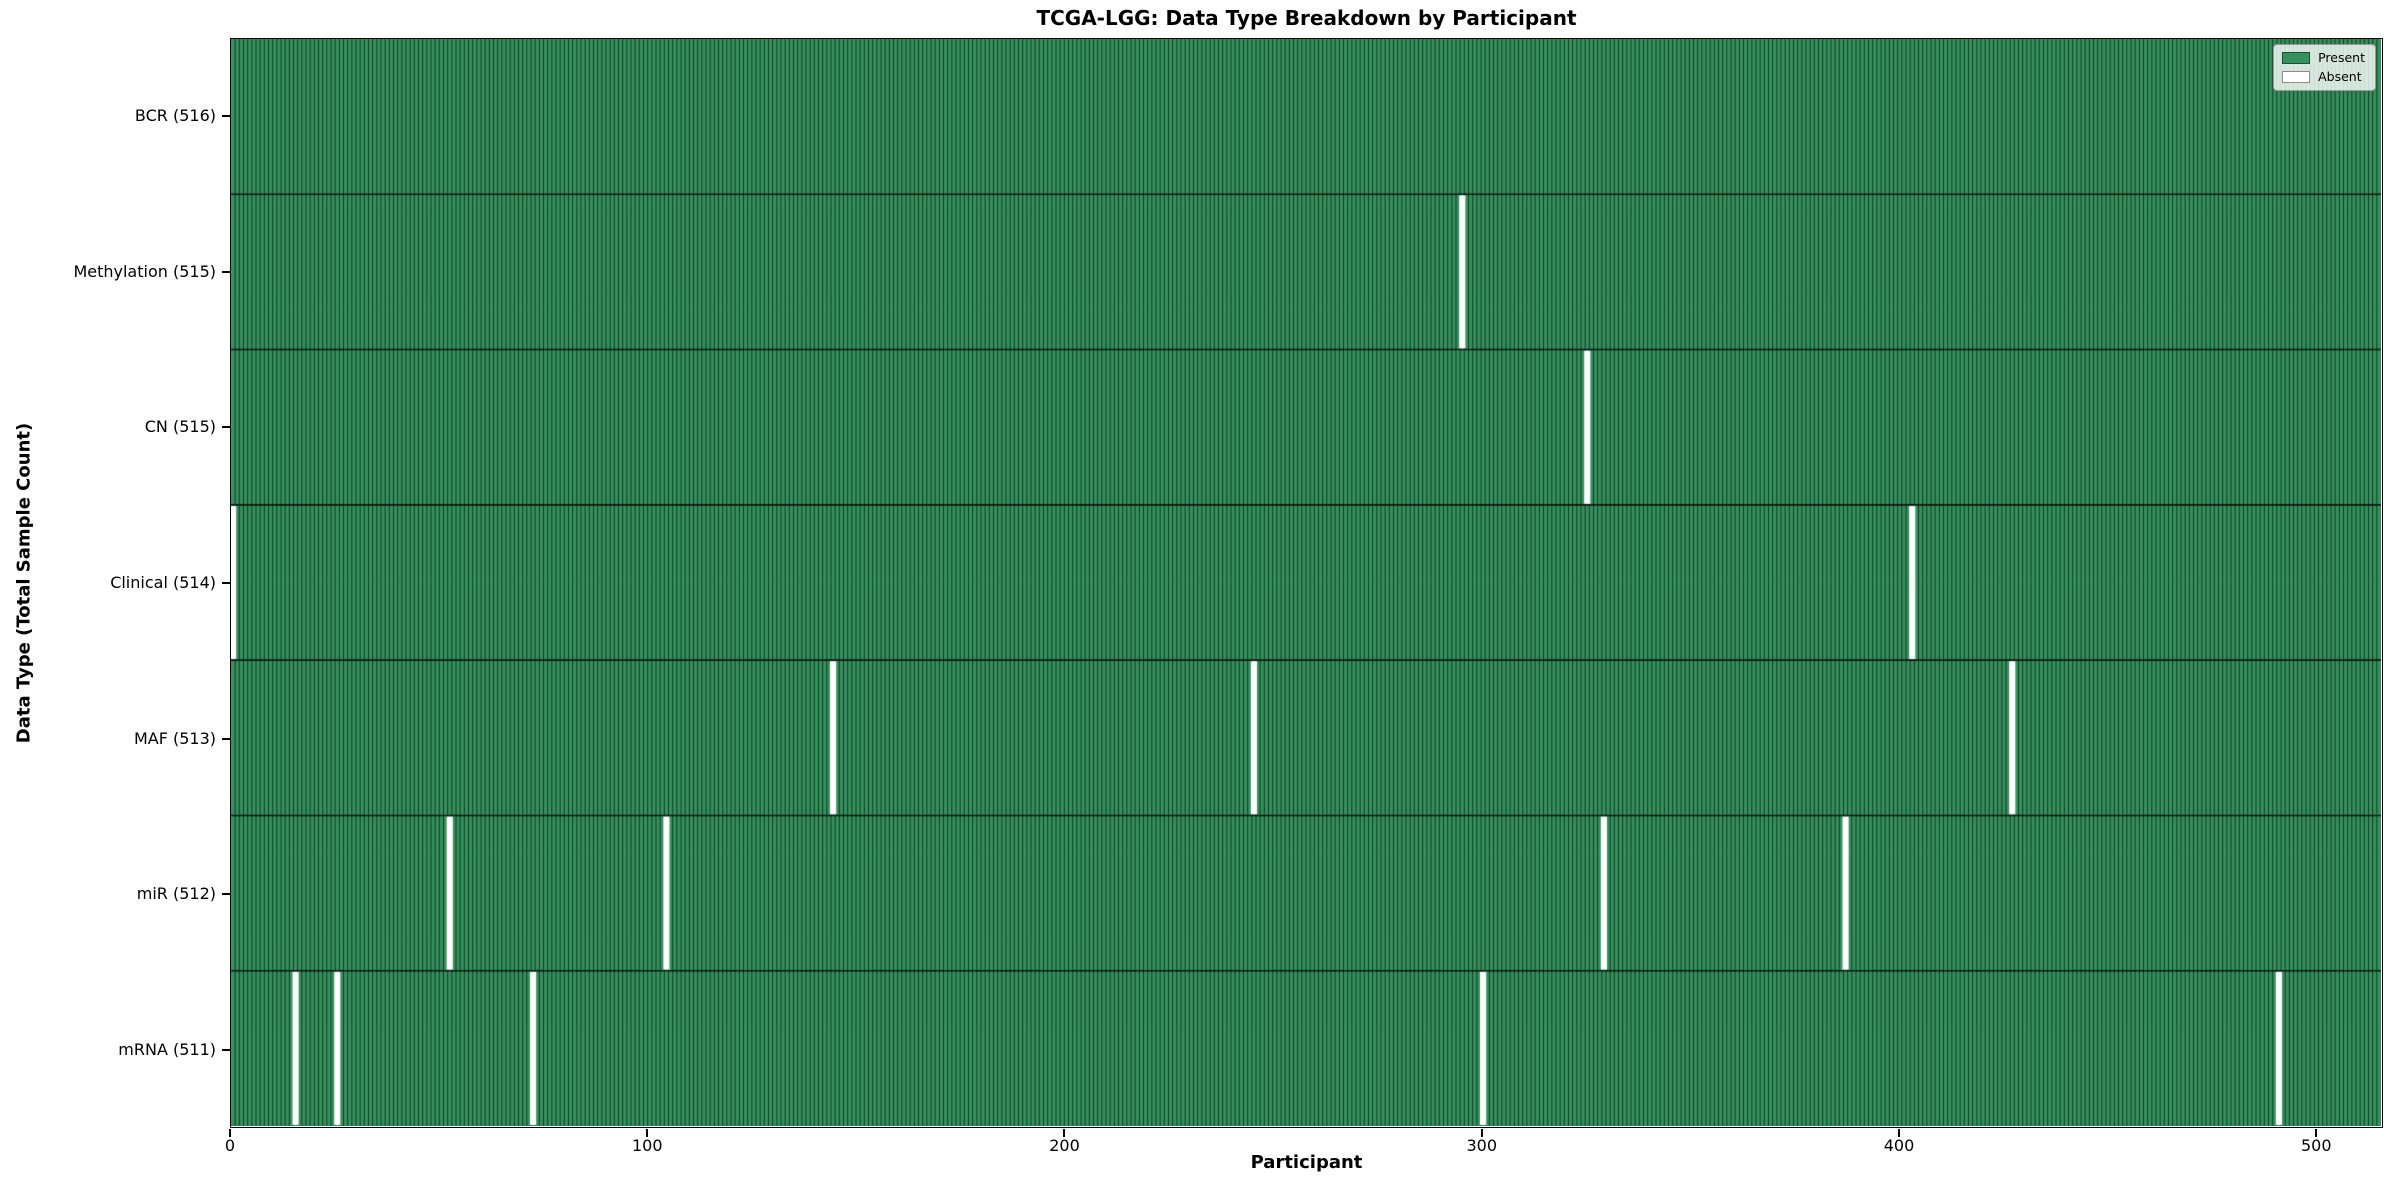 The height and width of the screenshot is (1200, 2400). Describe the element at coordinates (167, 1050) in the screenshot. I see `y-tick-label: mRNA (511)` at that location.